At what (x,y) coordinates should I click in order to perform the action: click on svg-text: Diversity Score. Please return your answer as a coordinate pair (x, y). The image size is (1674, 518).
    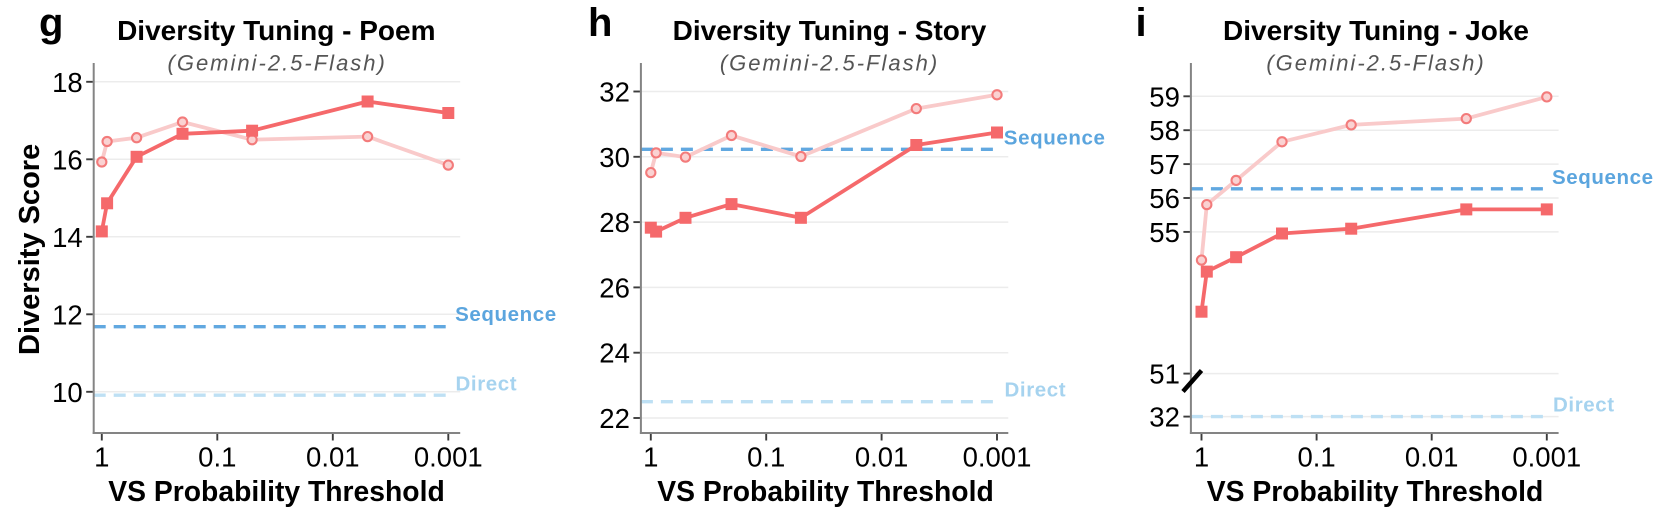
    Looking at the image, I should click on (30, 249).